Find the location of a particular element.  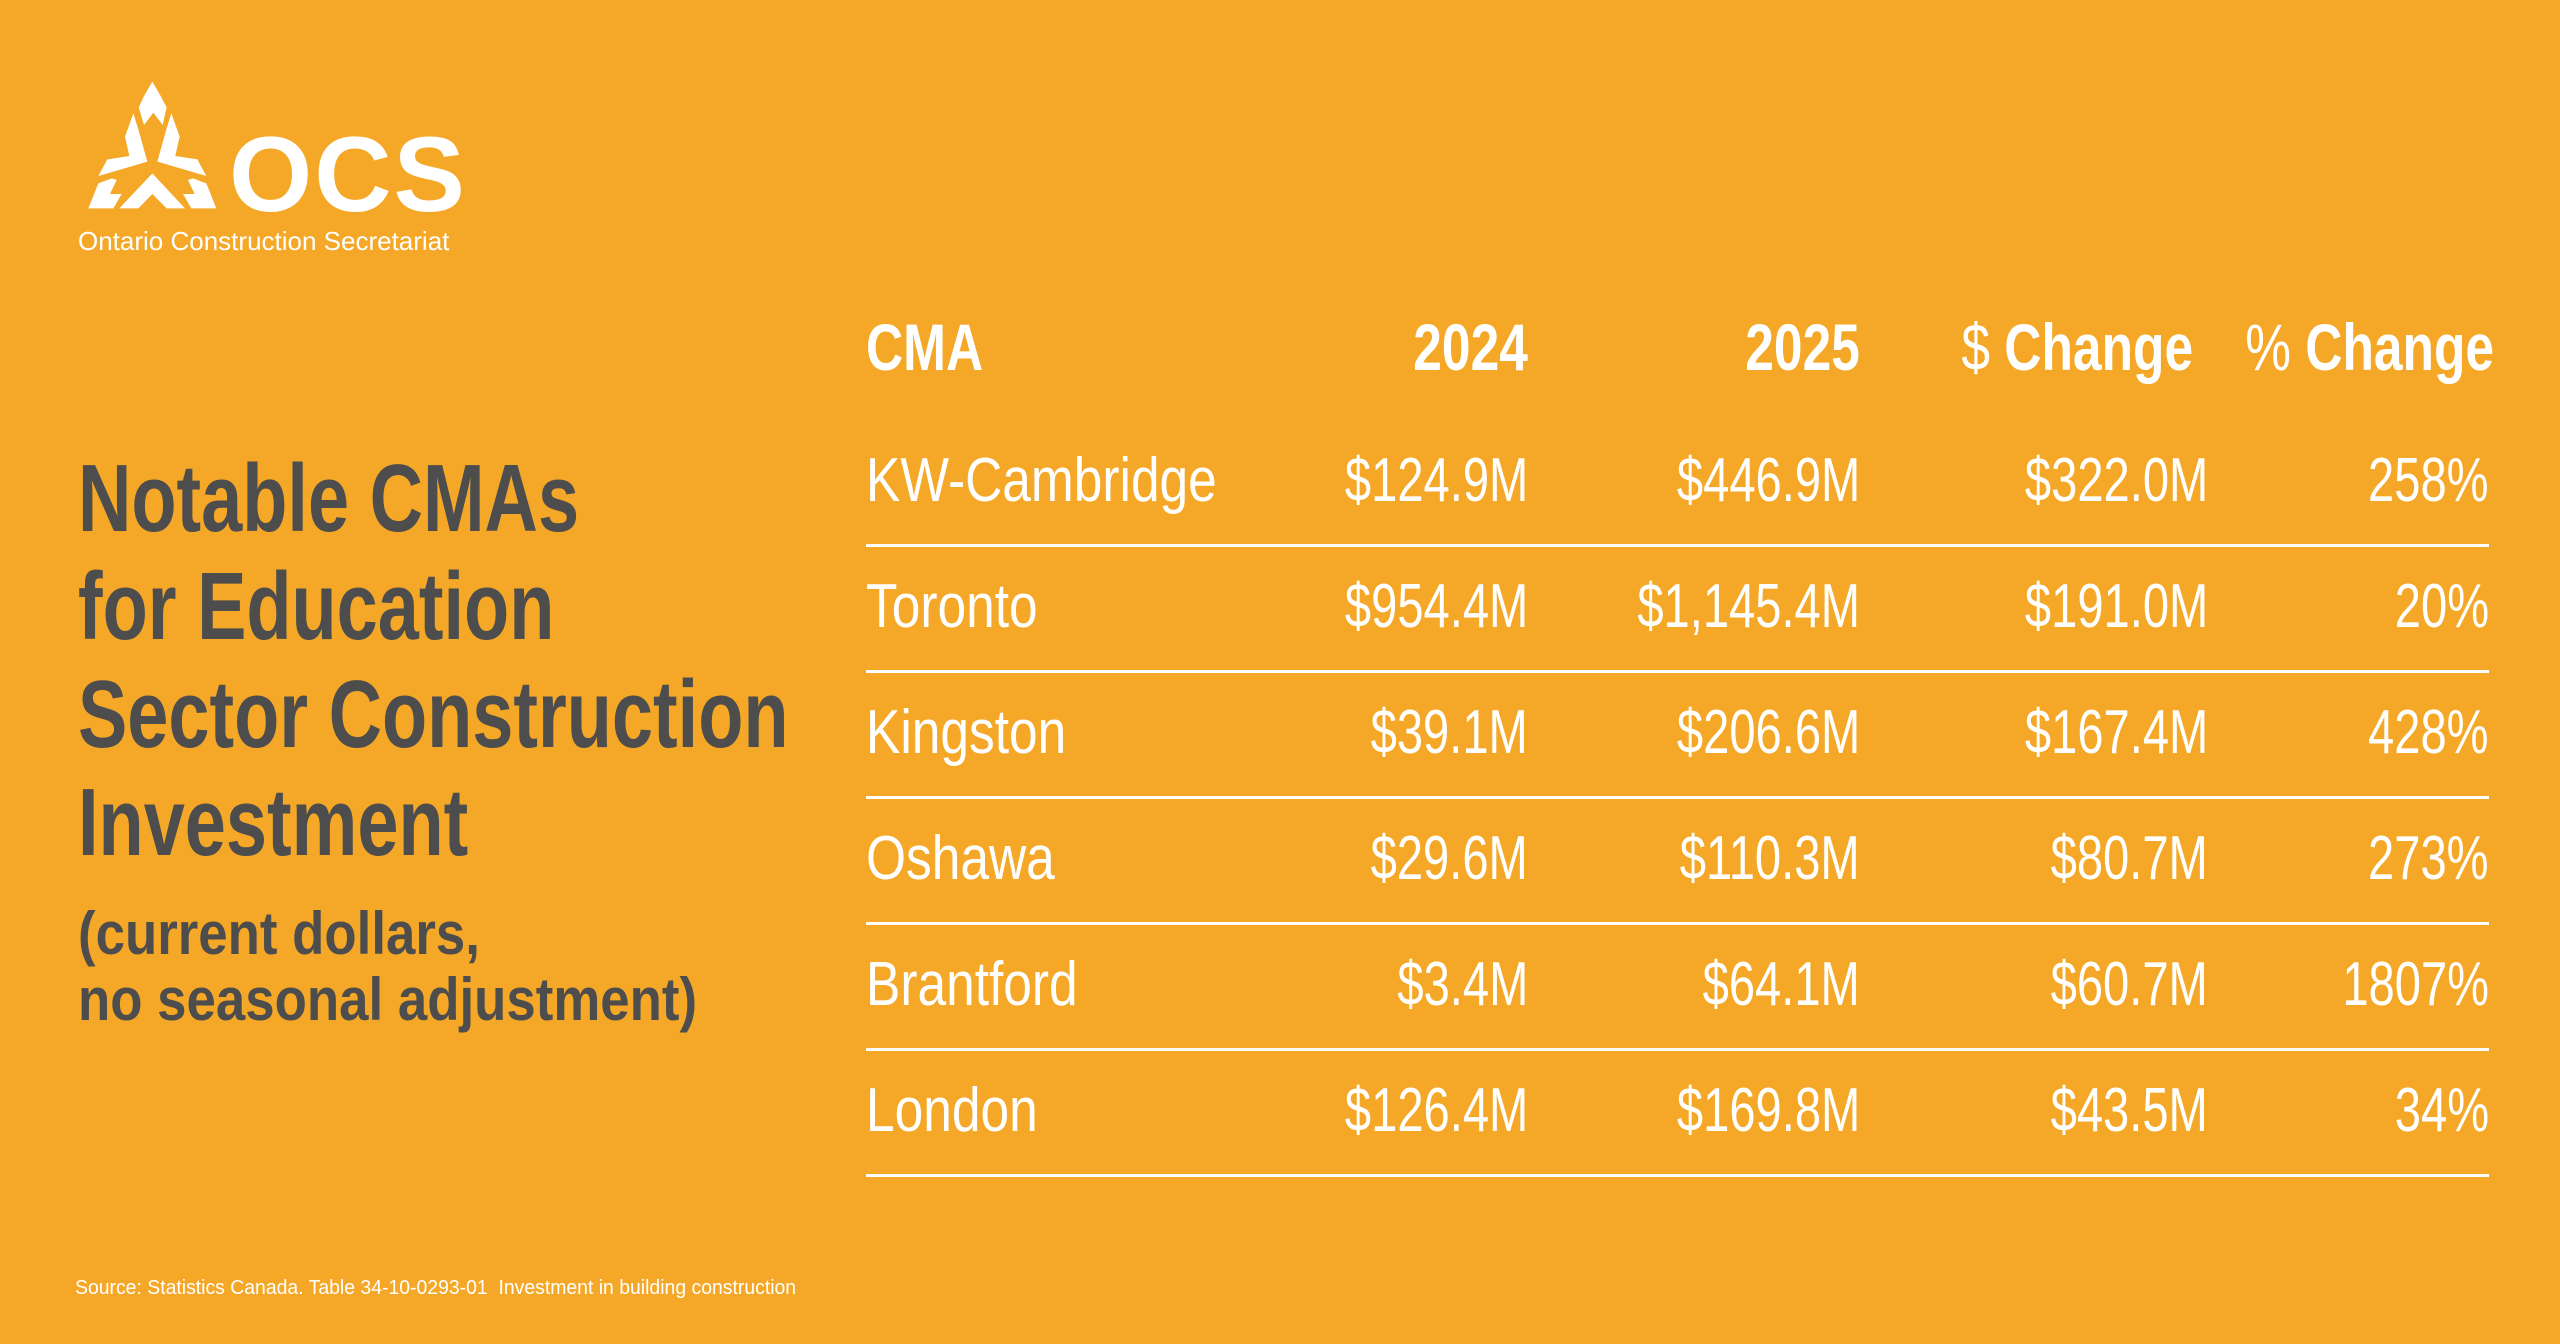

cell-cma: Oshawa is located at coordinates (979, 859).